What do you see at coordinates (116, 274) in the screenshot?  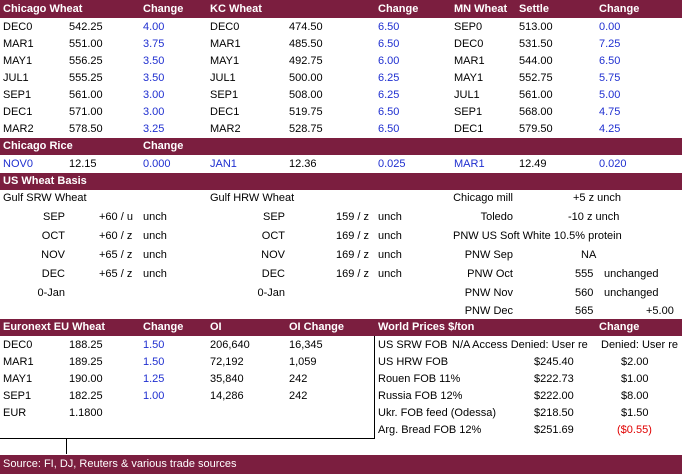 I see `basis-value: +65 / z` at bounding box center [116, 274].